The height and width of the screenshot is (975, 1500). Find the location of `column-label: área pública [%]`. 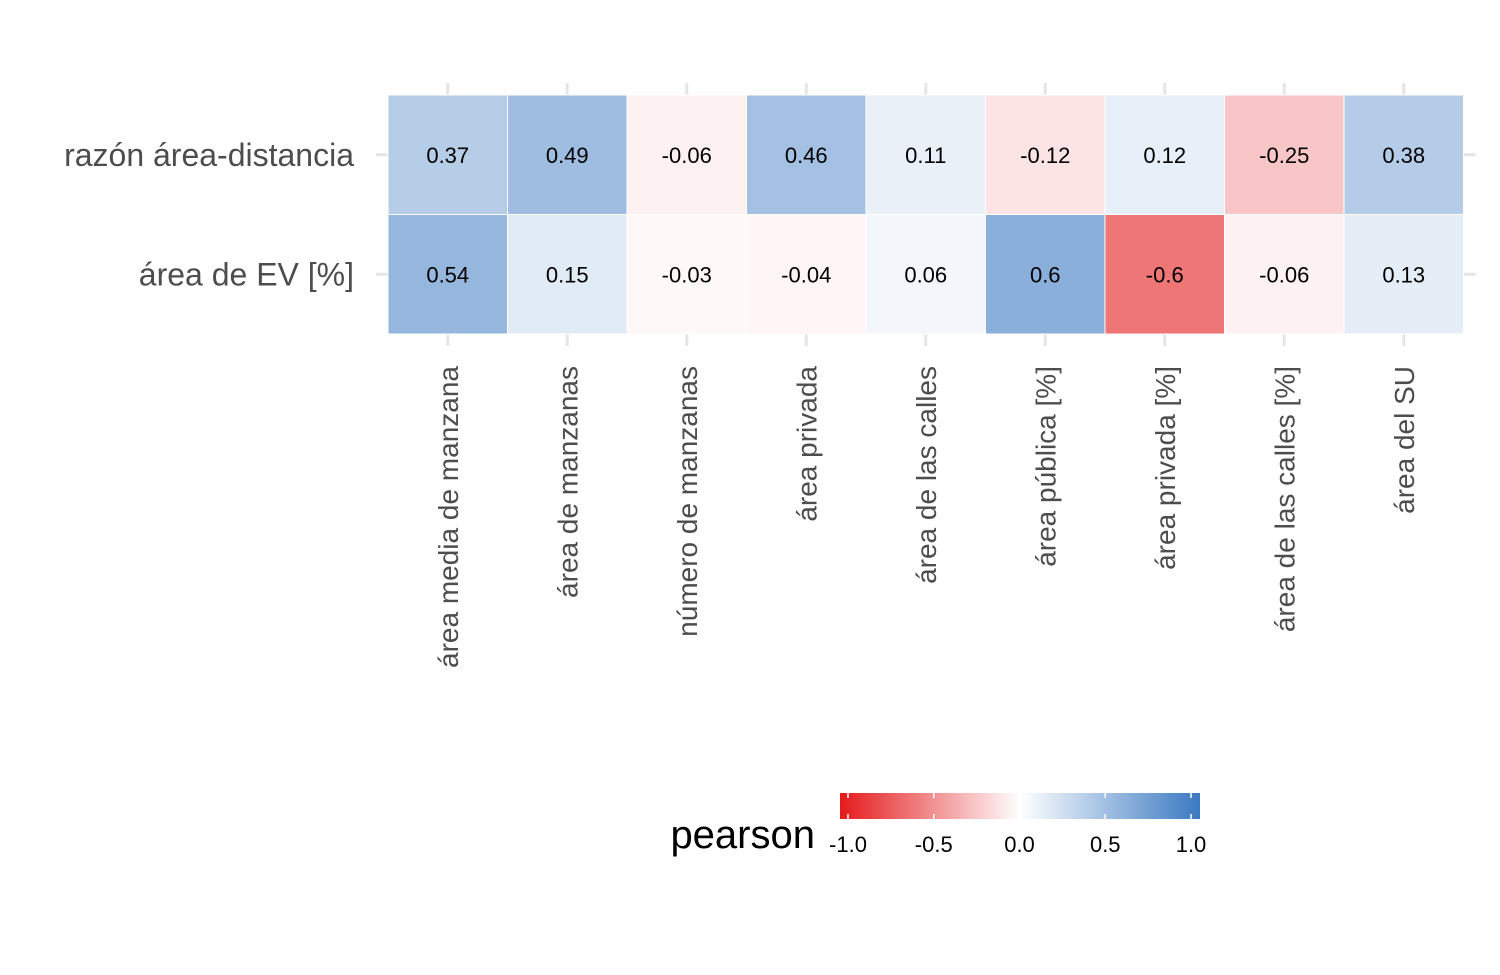

column-label: área pública [%] is located at coordinates (1045, 466).